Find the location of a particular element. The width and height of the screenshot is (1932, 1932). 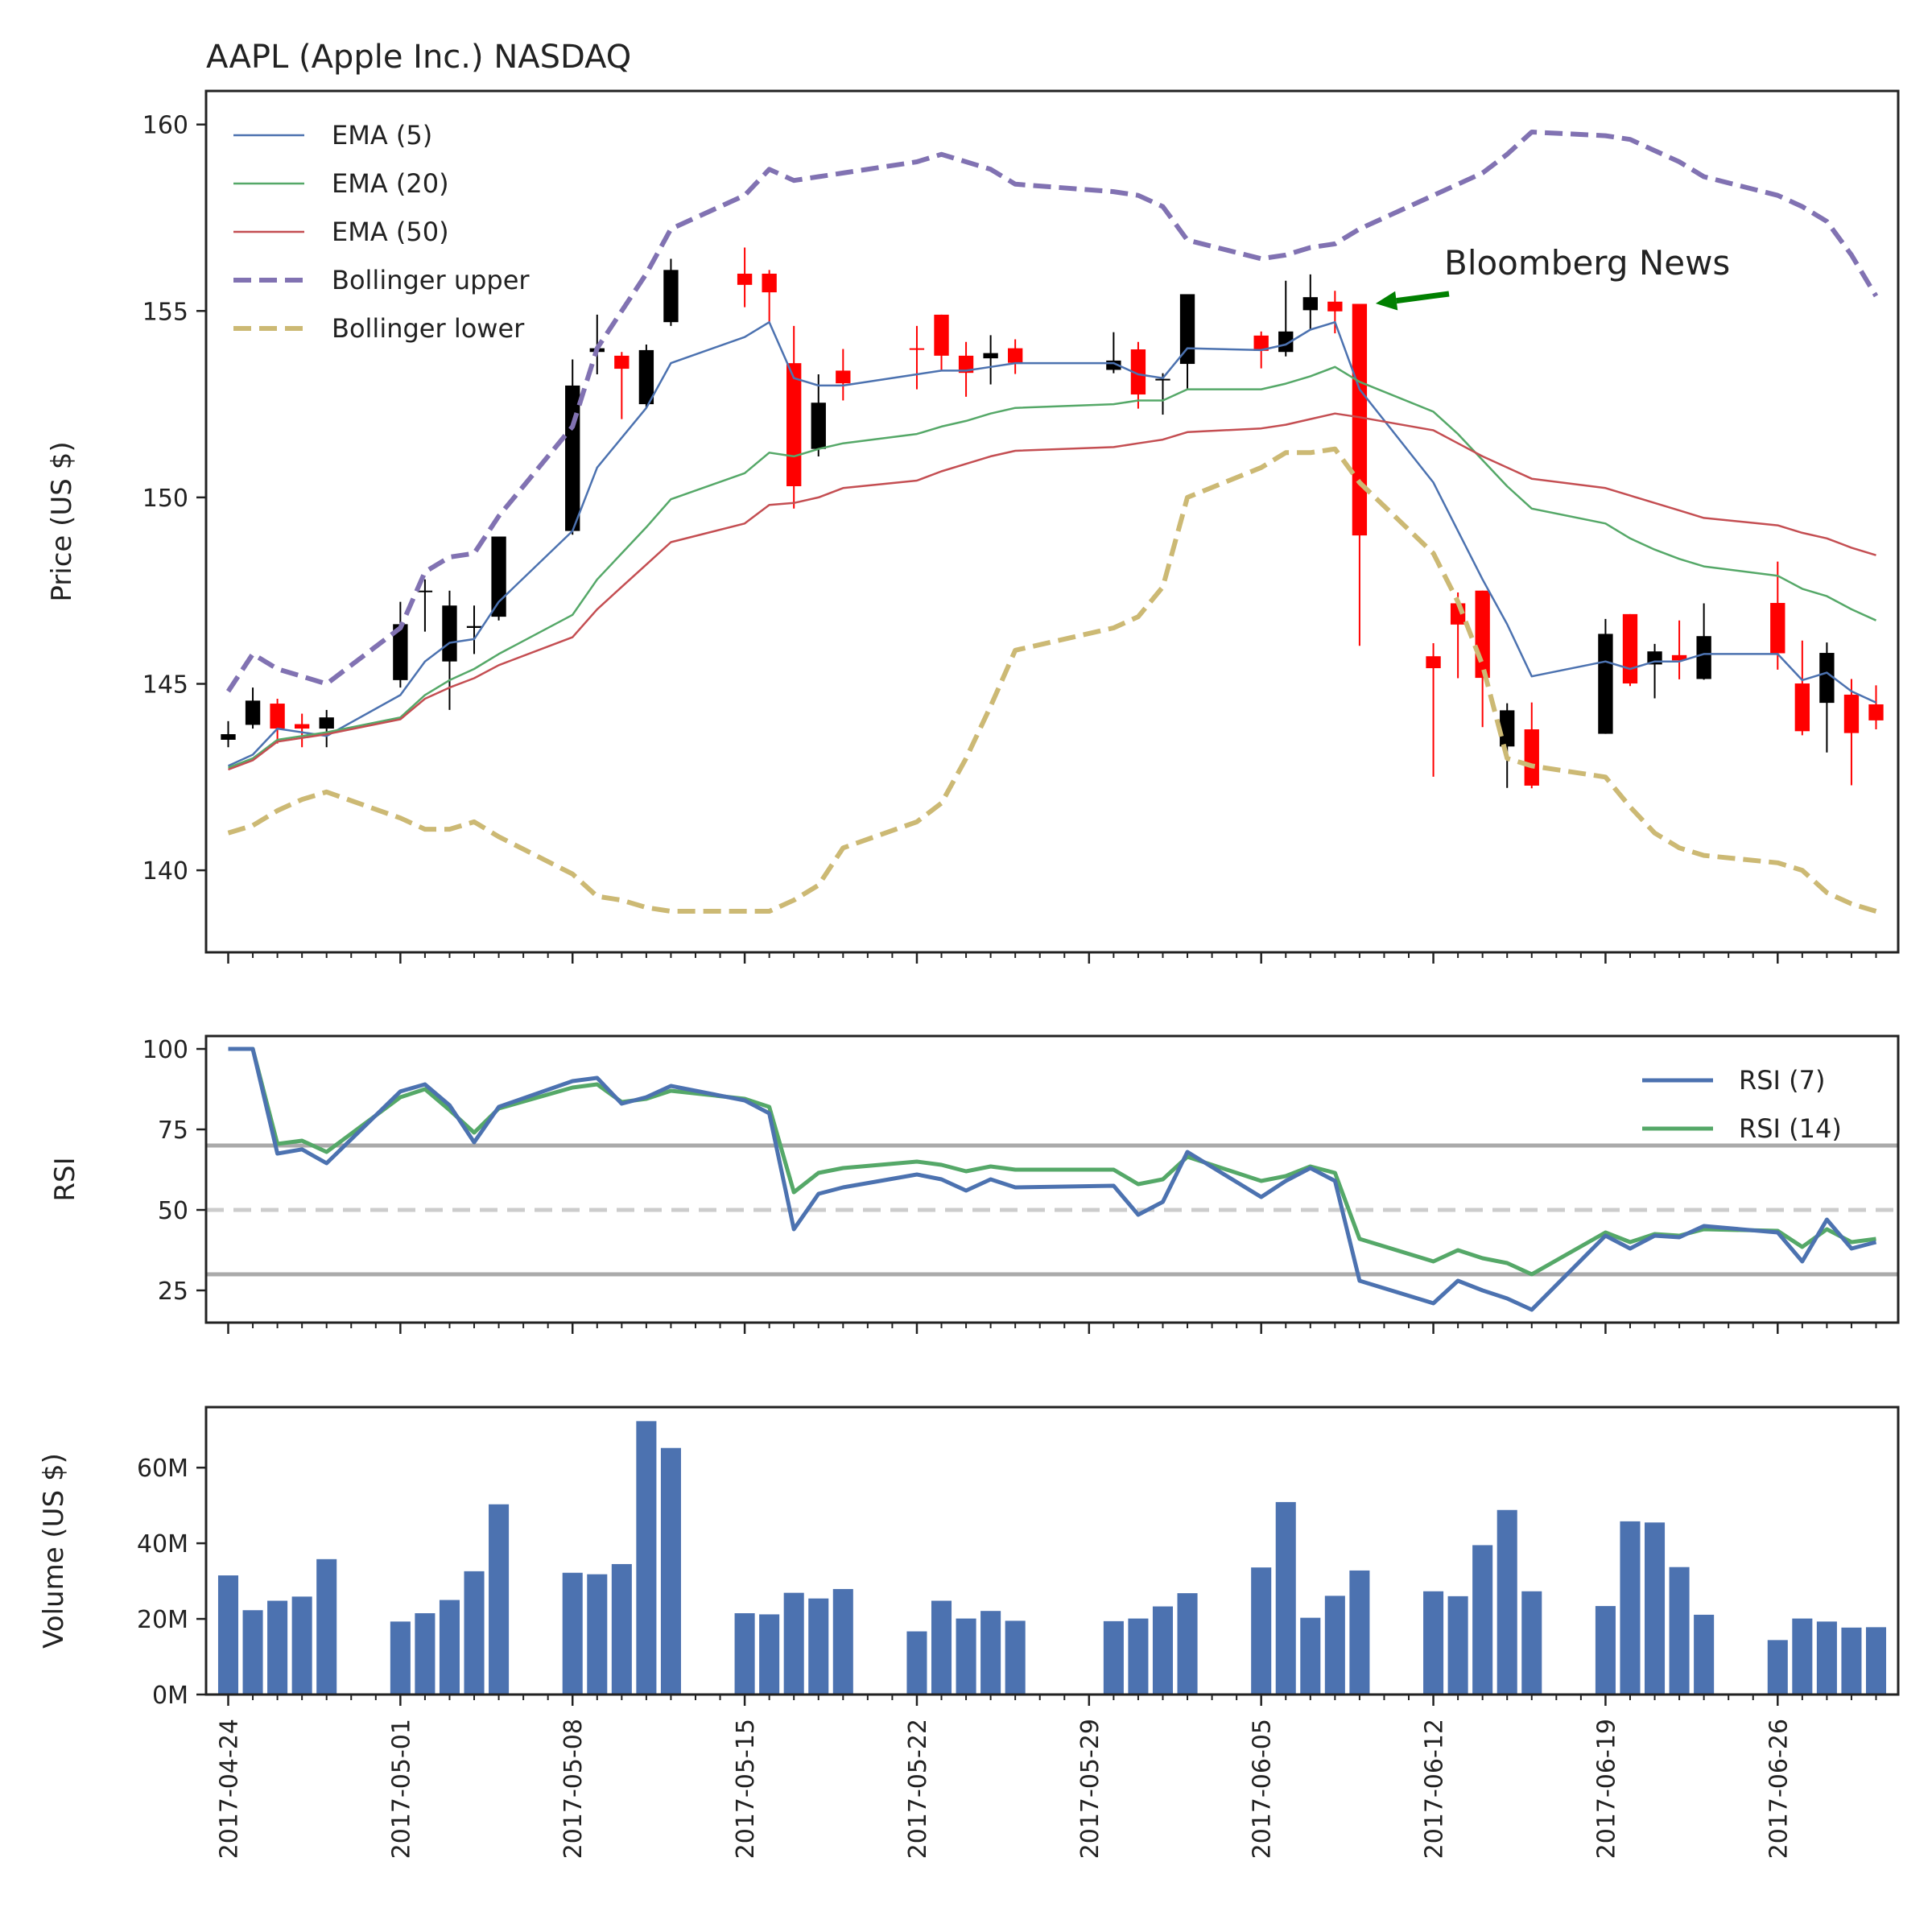

x-tick-label: 2017-06-05 is located at coordinates (1263, 1789).